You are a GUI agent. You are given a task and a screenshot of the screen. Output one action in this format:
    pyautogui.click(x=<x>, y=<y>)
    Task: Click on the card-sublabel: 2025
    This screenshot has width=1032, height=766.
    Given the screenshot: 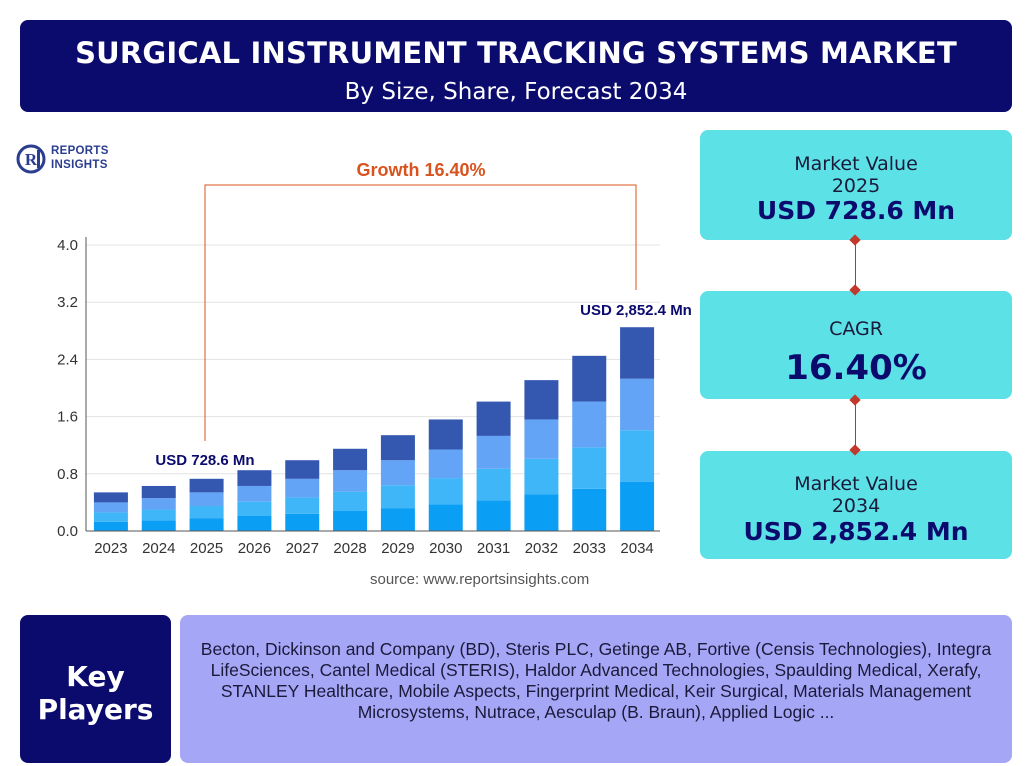 What is the action you would take?
    pyautogui.click(x=856, y=186)
    